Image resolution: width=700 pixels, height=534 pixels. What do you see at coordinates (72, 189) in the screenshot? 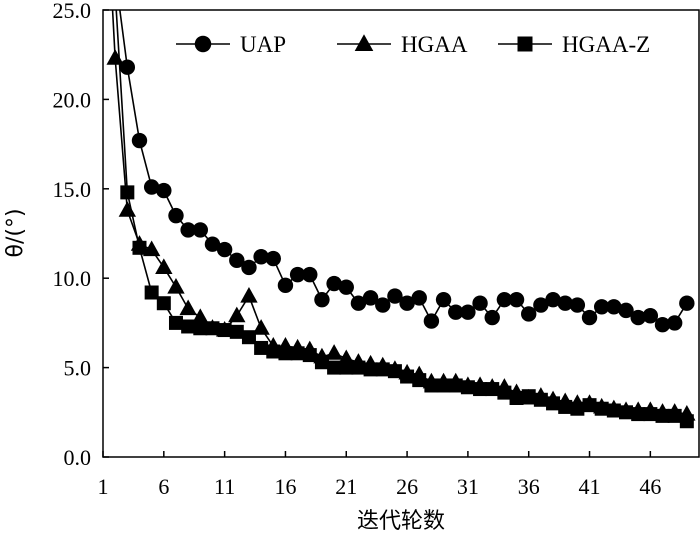
I see `y-tick-label: 15.0` at bounding box center [72, 189].